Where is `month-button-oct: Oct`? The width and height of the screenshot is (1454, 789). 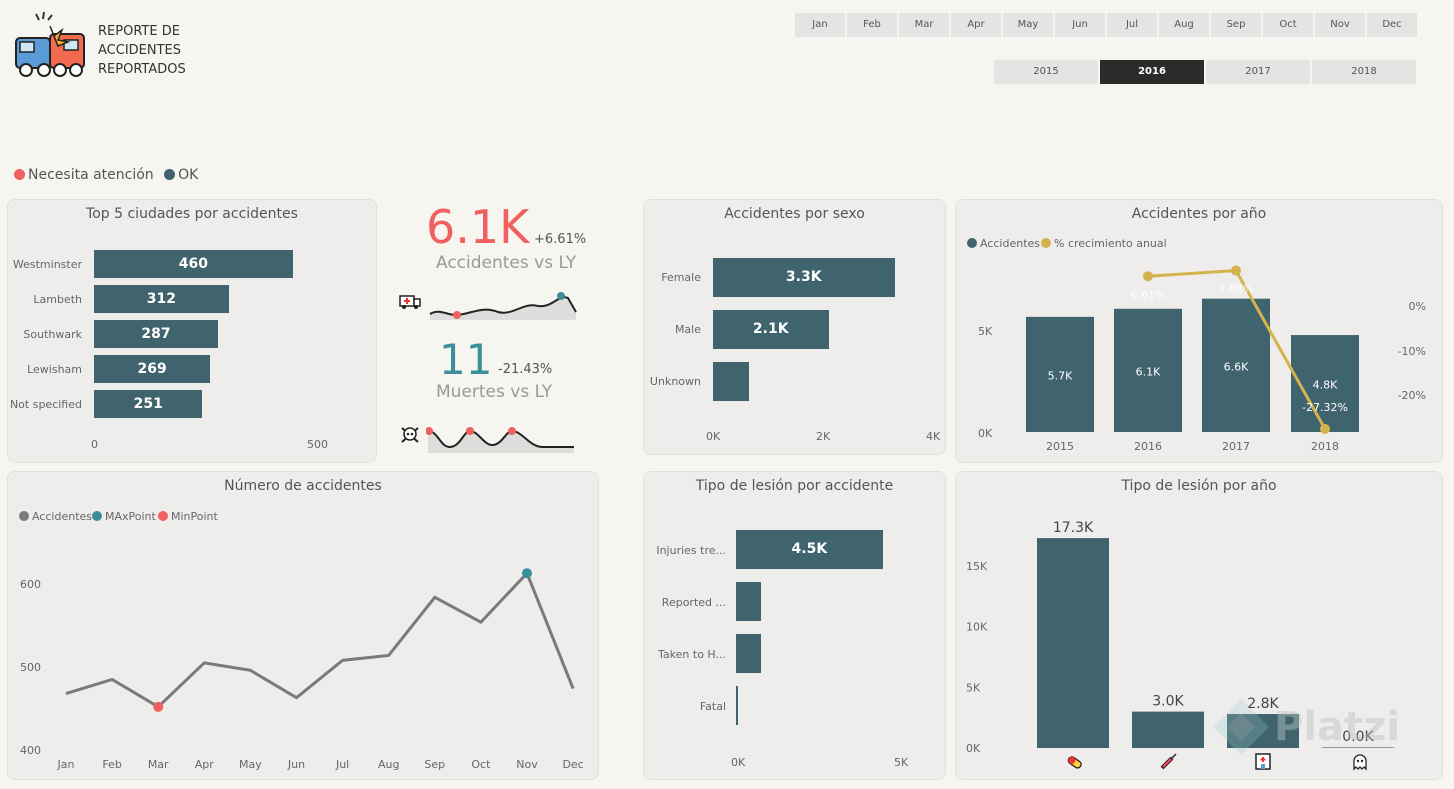 month-button-oct: Oct is located at coordinates (1288, 25).